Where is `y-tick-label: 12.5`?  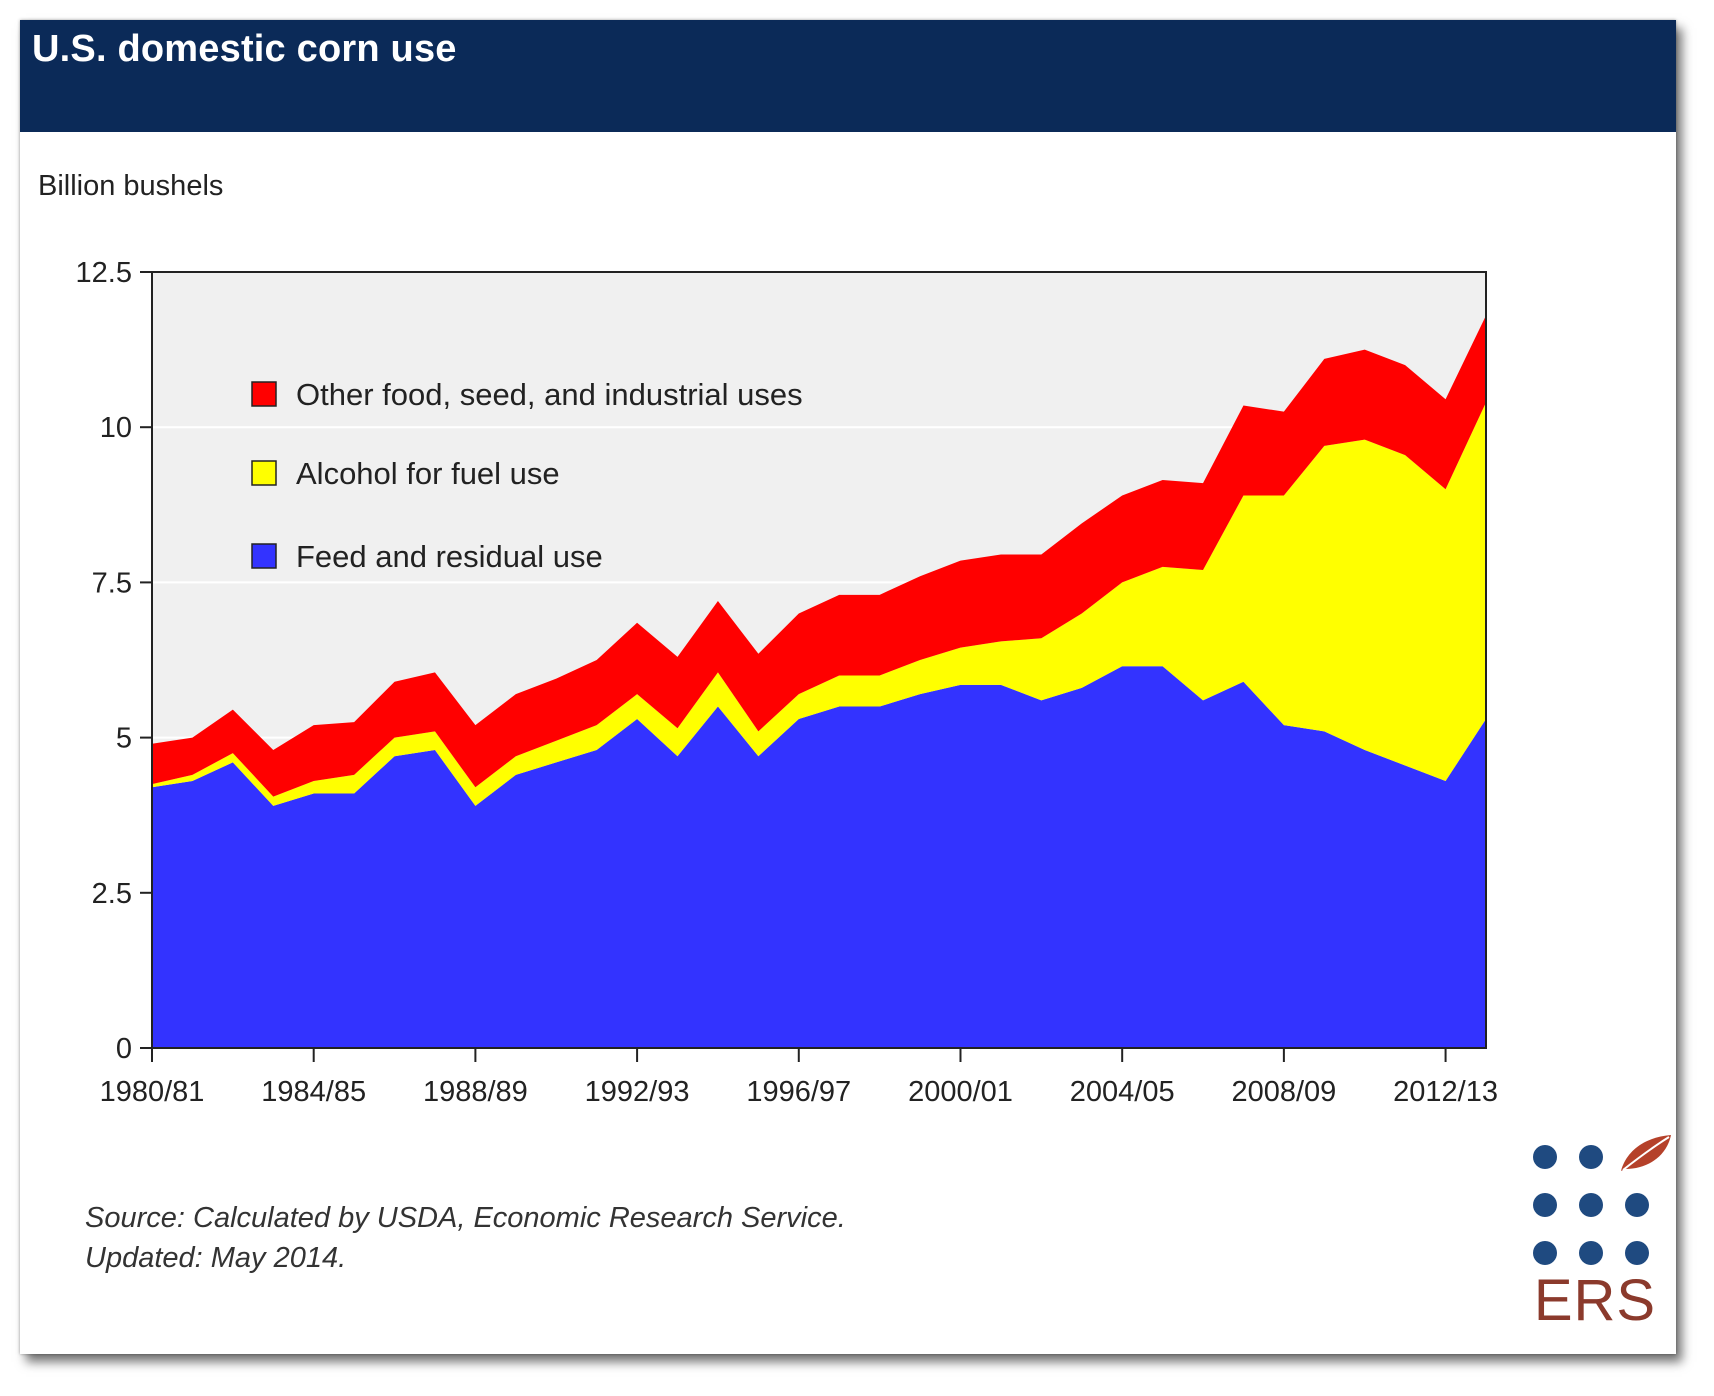
y-tick-label: 12.5 is located at coordinates (104, 273).